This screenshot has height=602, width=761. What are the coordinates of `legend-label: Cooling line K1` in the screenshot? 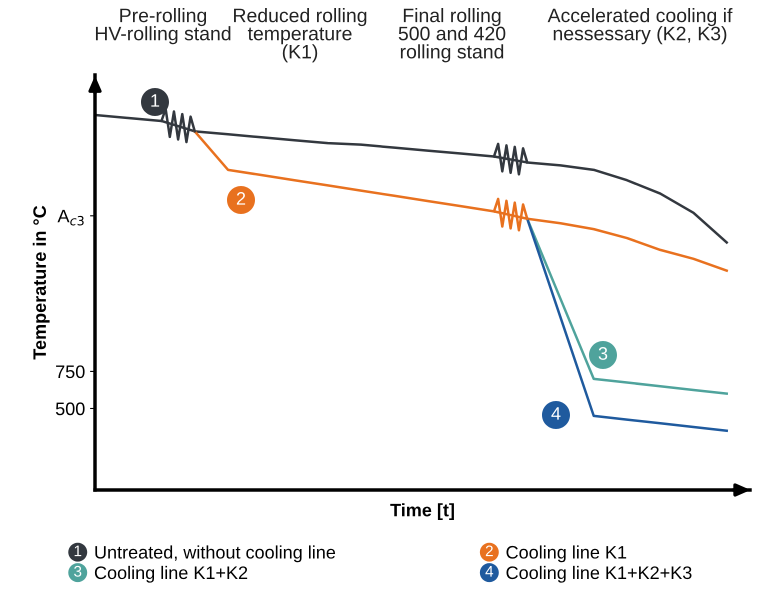 It's located at (566, 553).